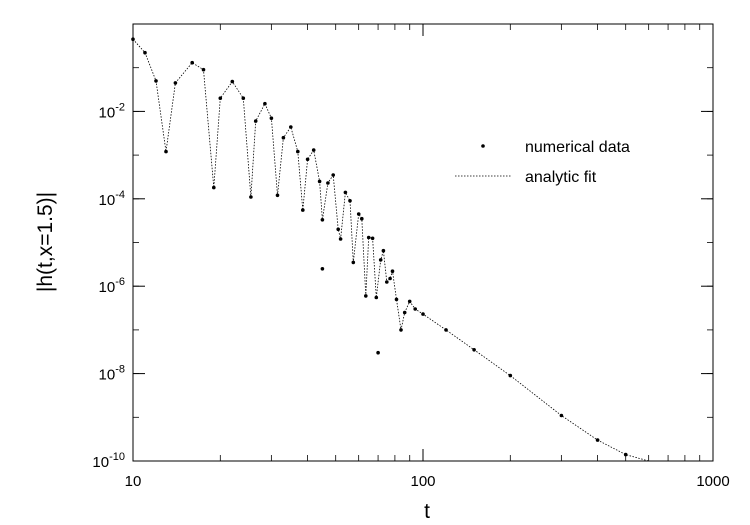 Image resolution: width=750 pixels, height=525 pixels. I want to click on x-axis-title: t, so click(427, 511).